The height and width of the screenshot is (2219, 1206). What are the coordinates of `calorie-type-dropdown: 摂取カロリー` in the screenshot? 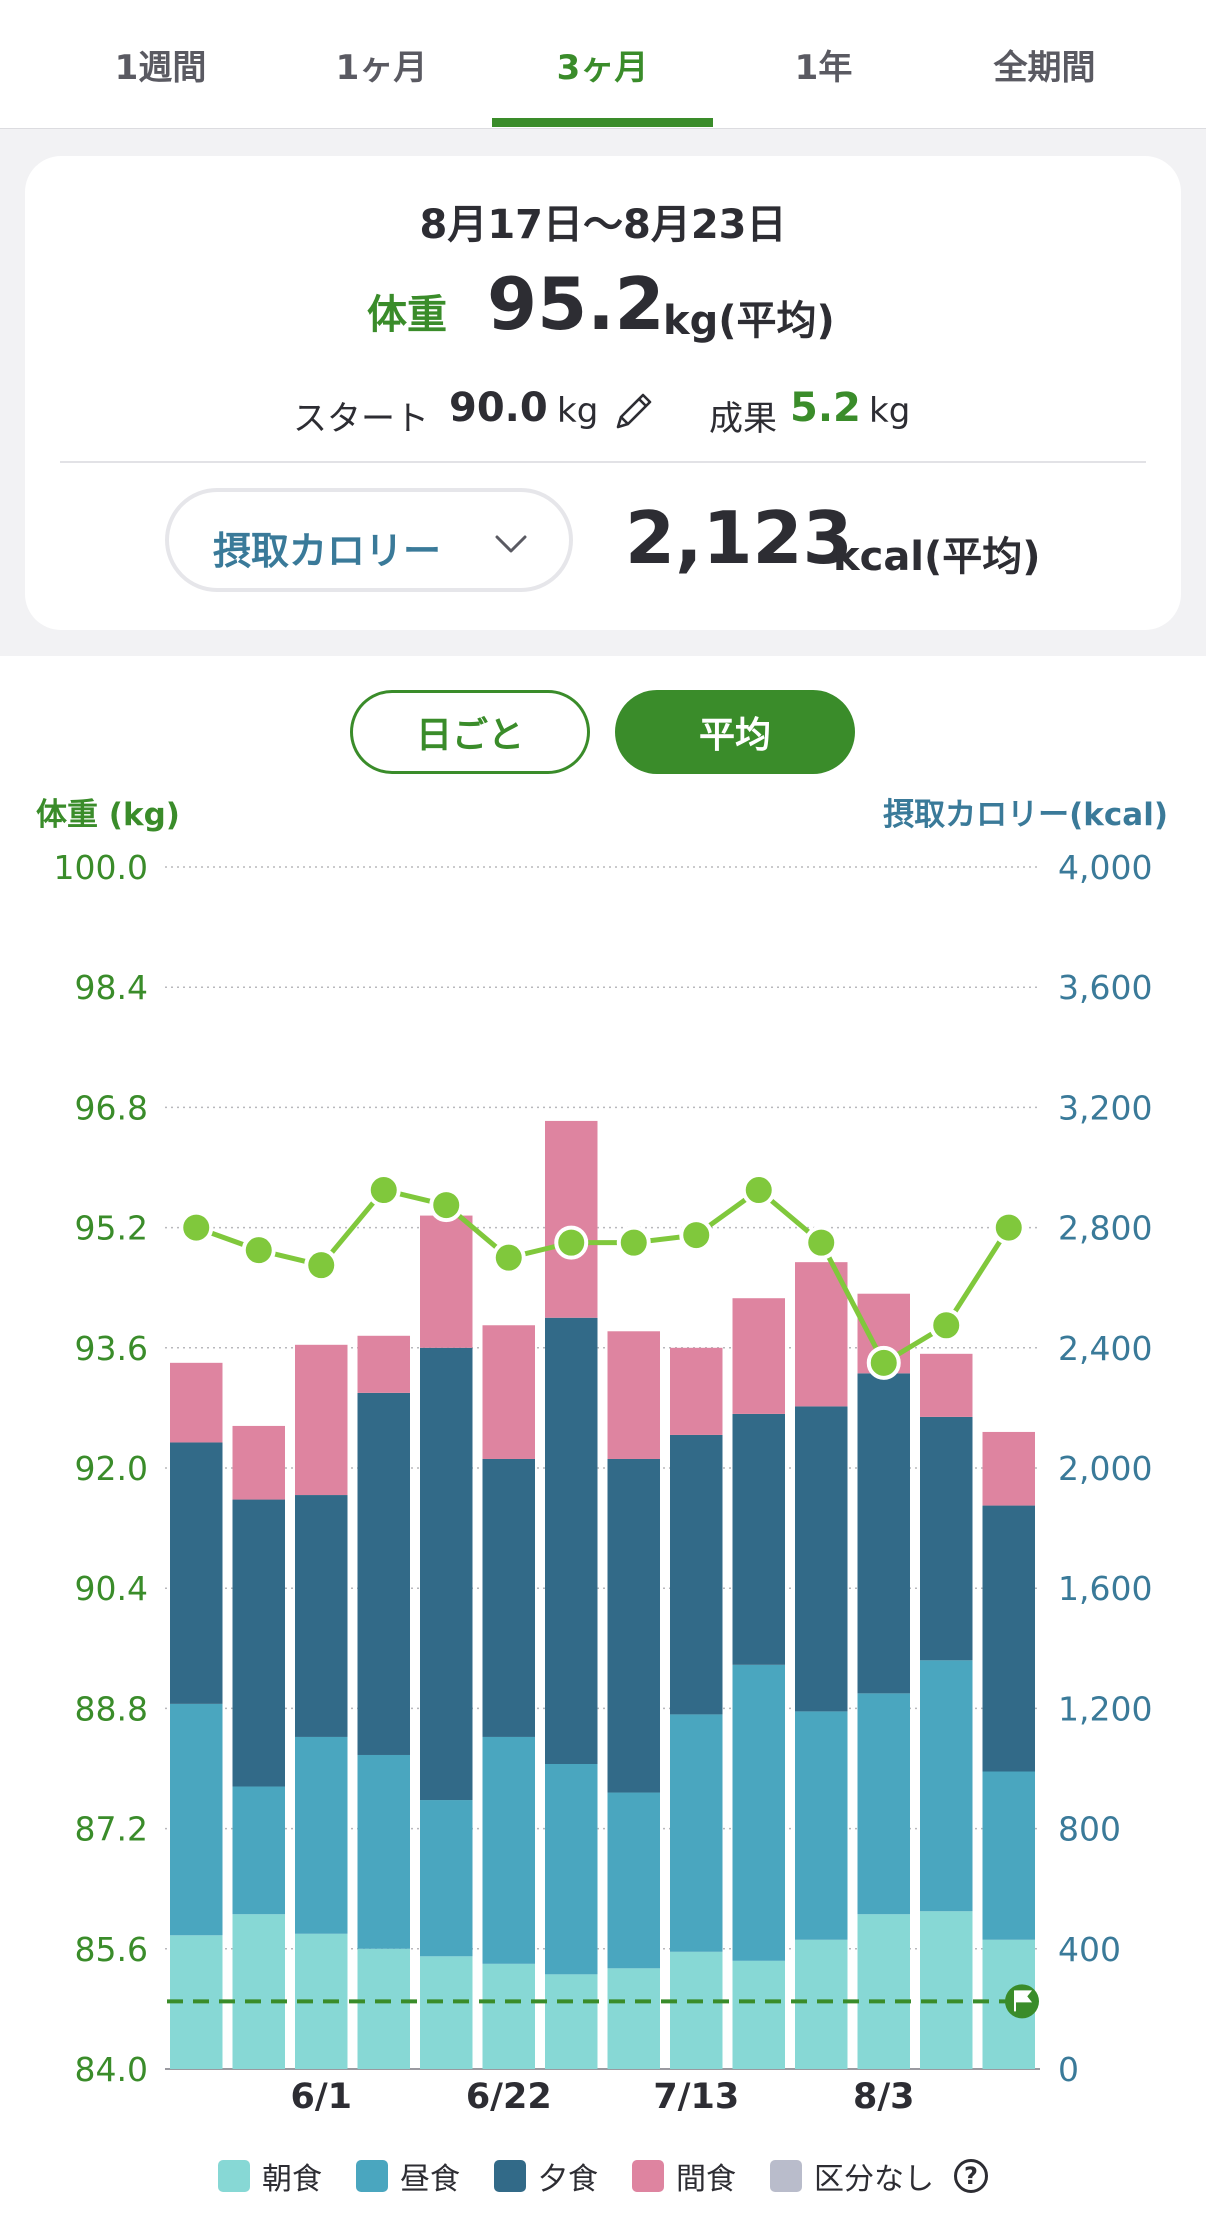 It's located at (369, 540).